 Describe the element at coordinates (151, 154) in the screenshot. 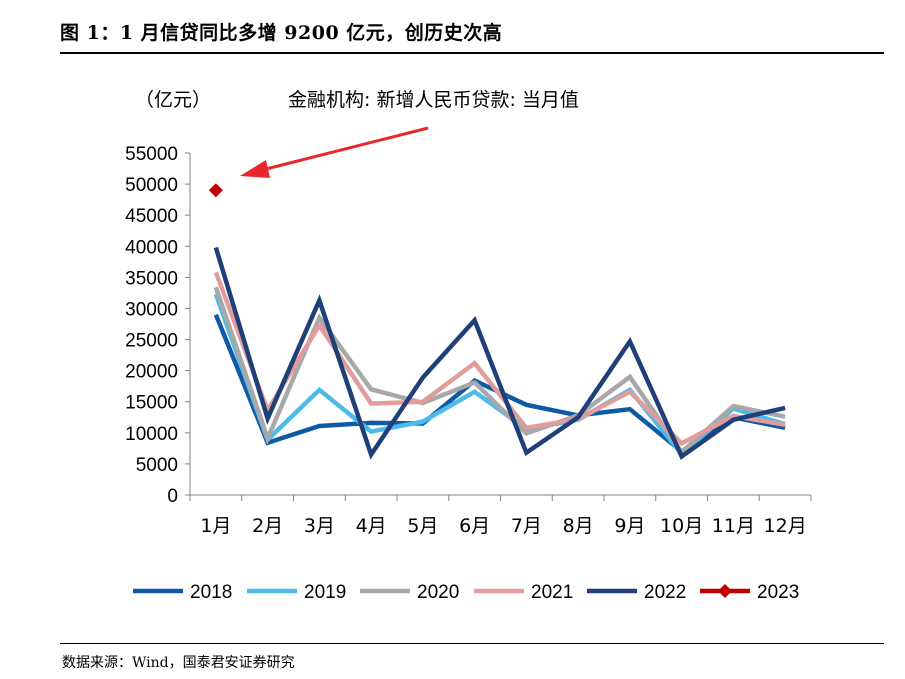

I see `y-tick-label: 55000` at that location.